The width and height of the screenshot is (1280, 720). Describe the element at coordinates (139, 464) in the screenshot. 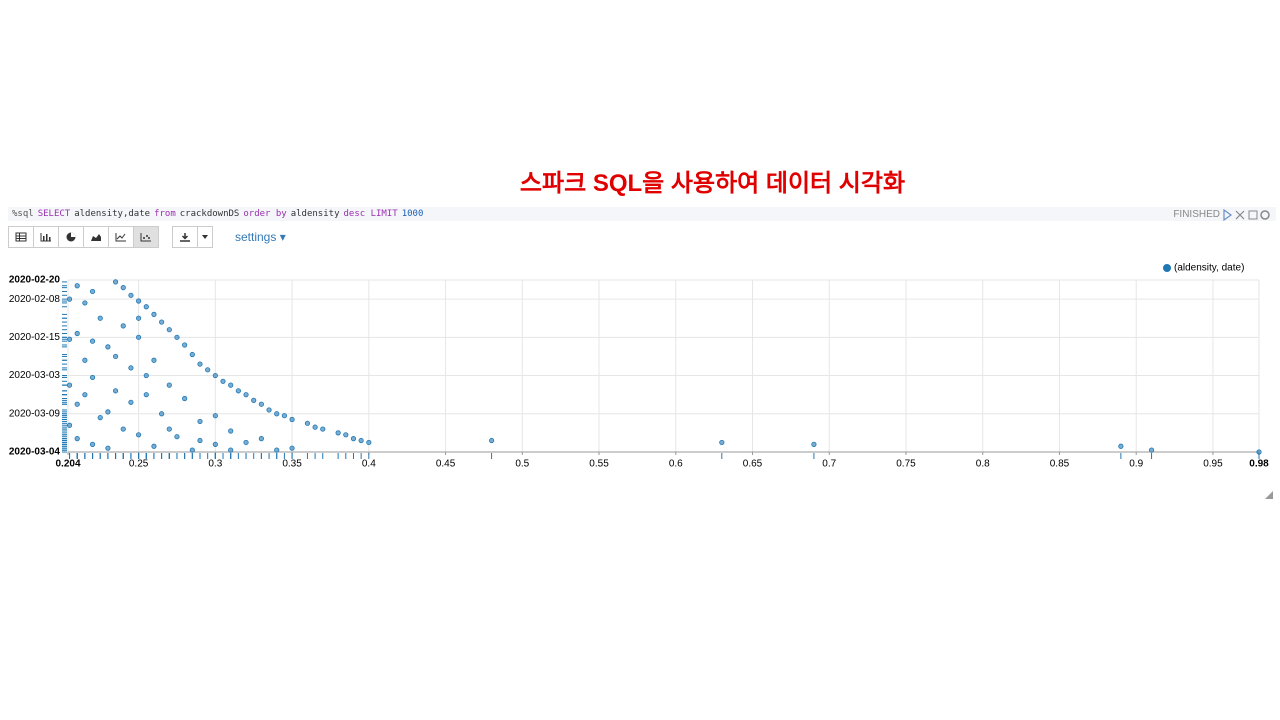

I see `x-tick-label: 0.25` at that location.